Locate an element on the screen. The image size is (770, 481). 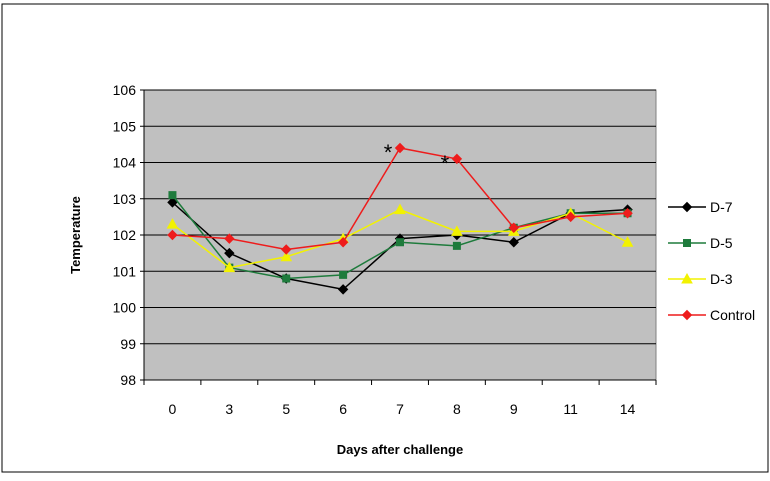
series-control is located at coordinates (400, 198).